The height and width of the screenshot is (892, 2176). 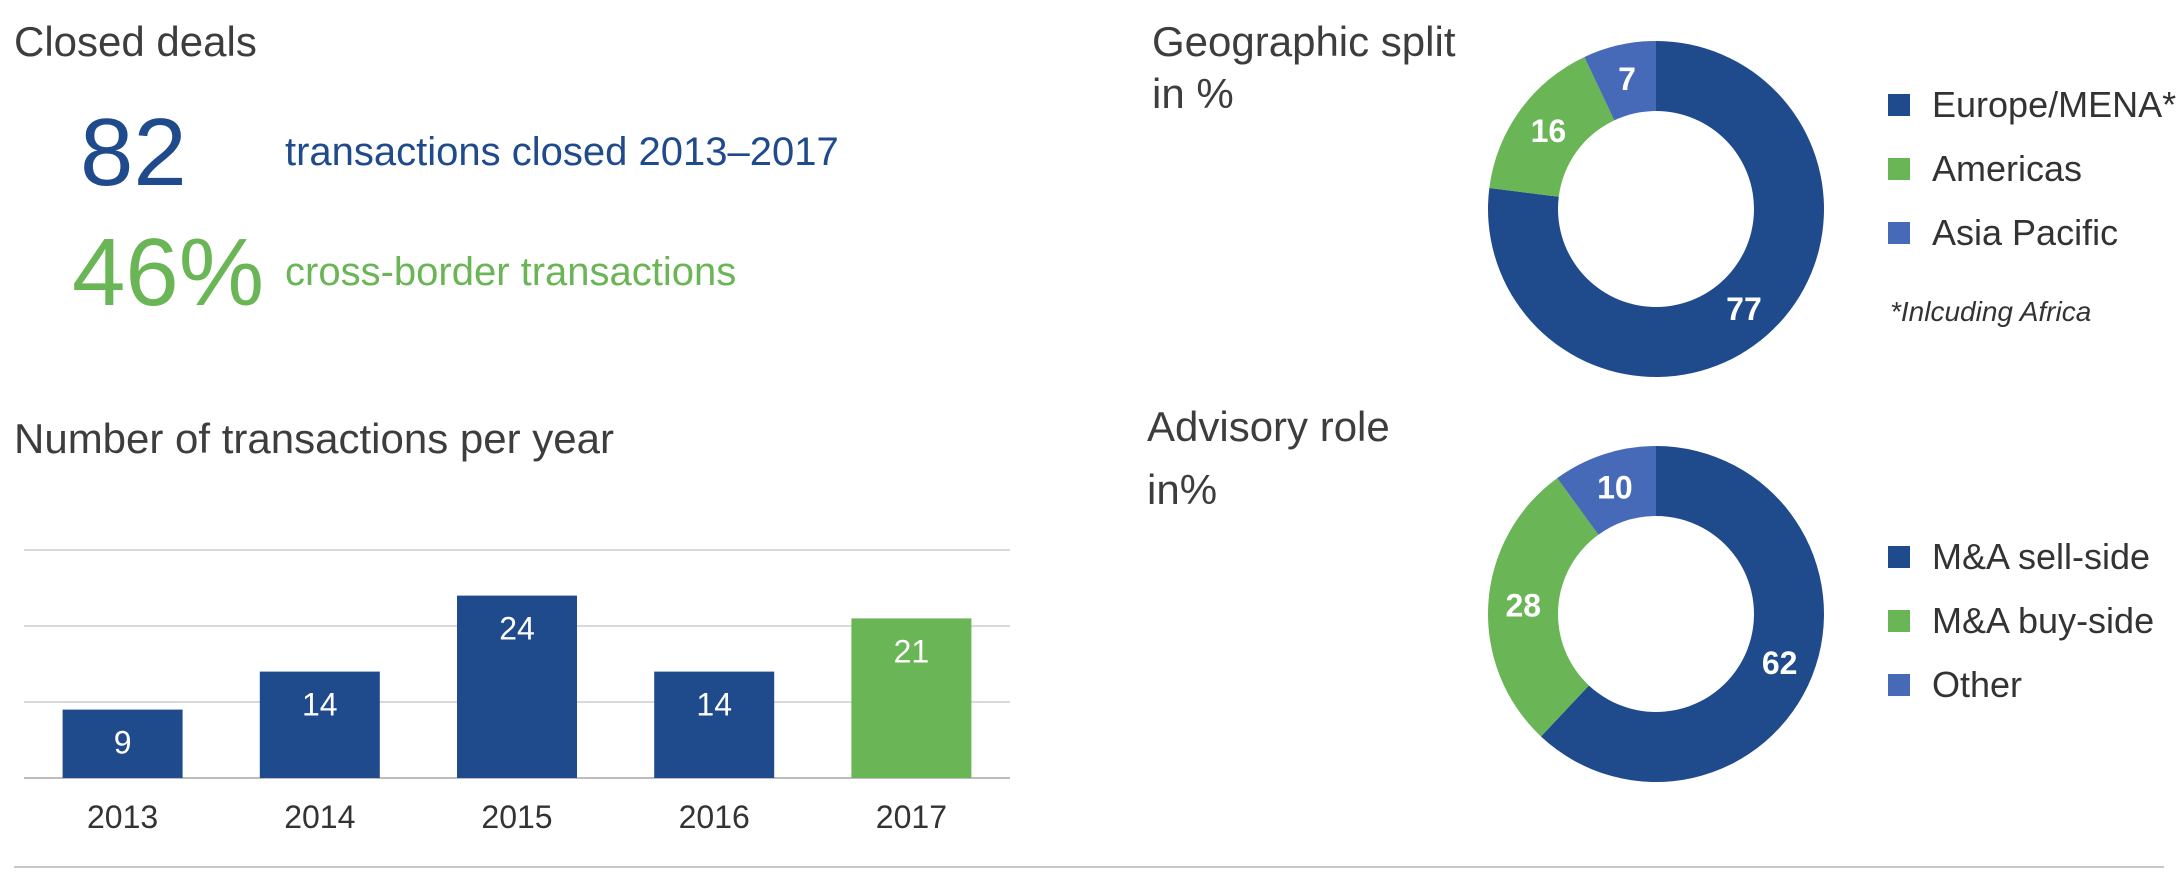 What do you see at coordinates (517, 629) in the screenshot?
I see `bar-value-label: 24` at bounding box center [517, 629].